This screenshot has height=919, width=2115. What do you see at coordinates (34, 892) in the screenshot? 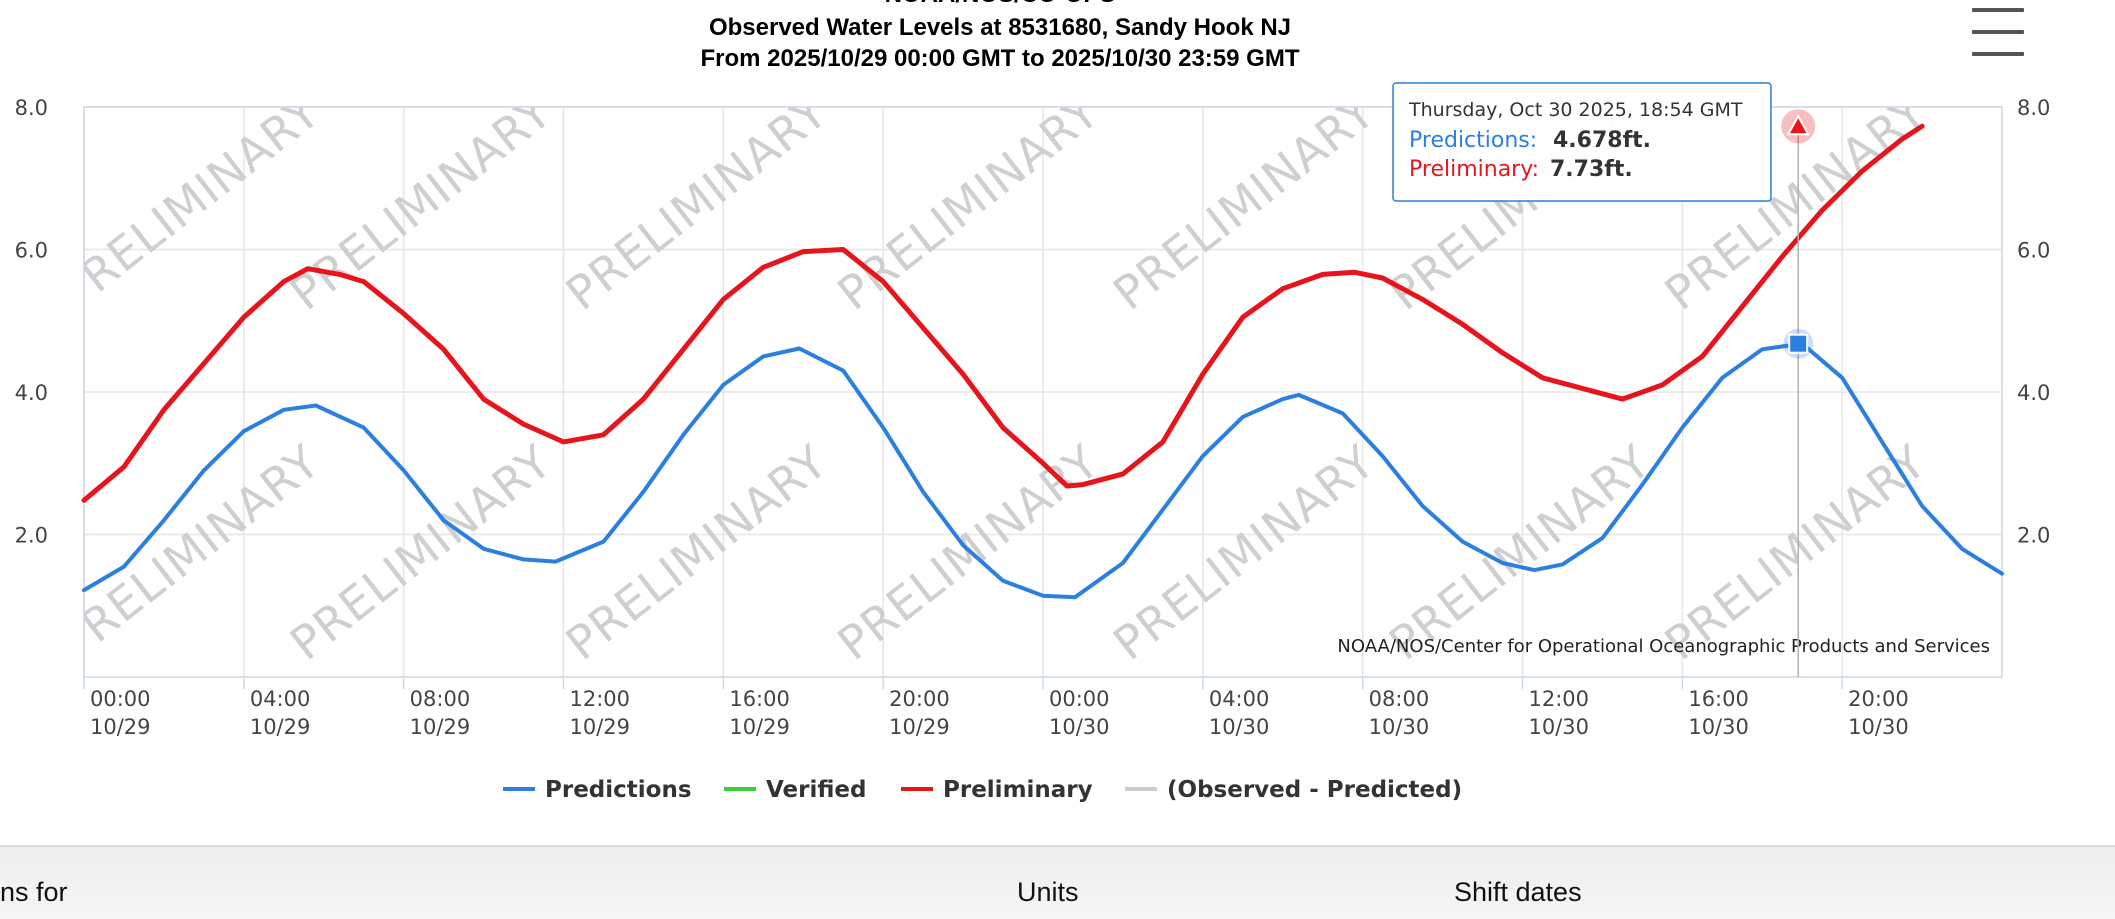
I see `options-left-label: ns for` at bounding box center [34, 892].